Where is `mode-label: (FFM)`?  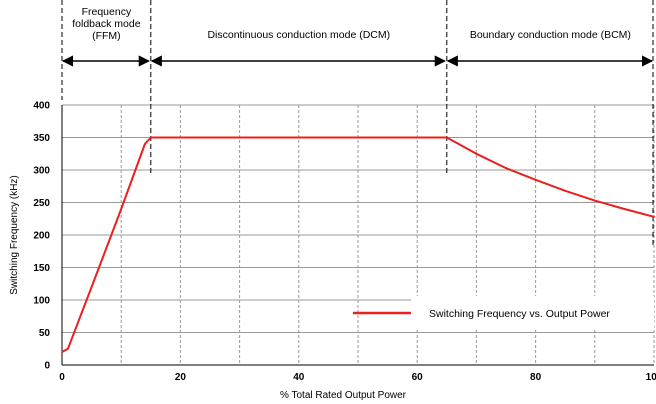
mode-label: (FFM) is located at coordinates (106, 36).